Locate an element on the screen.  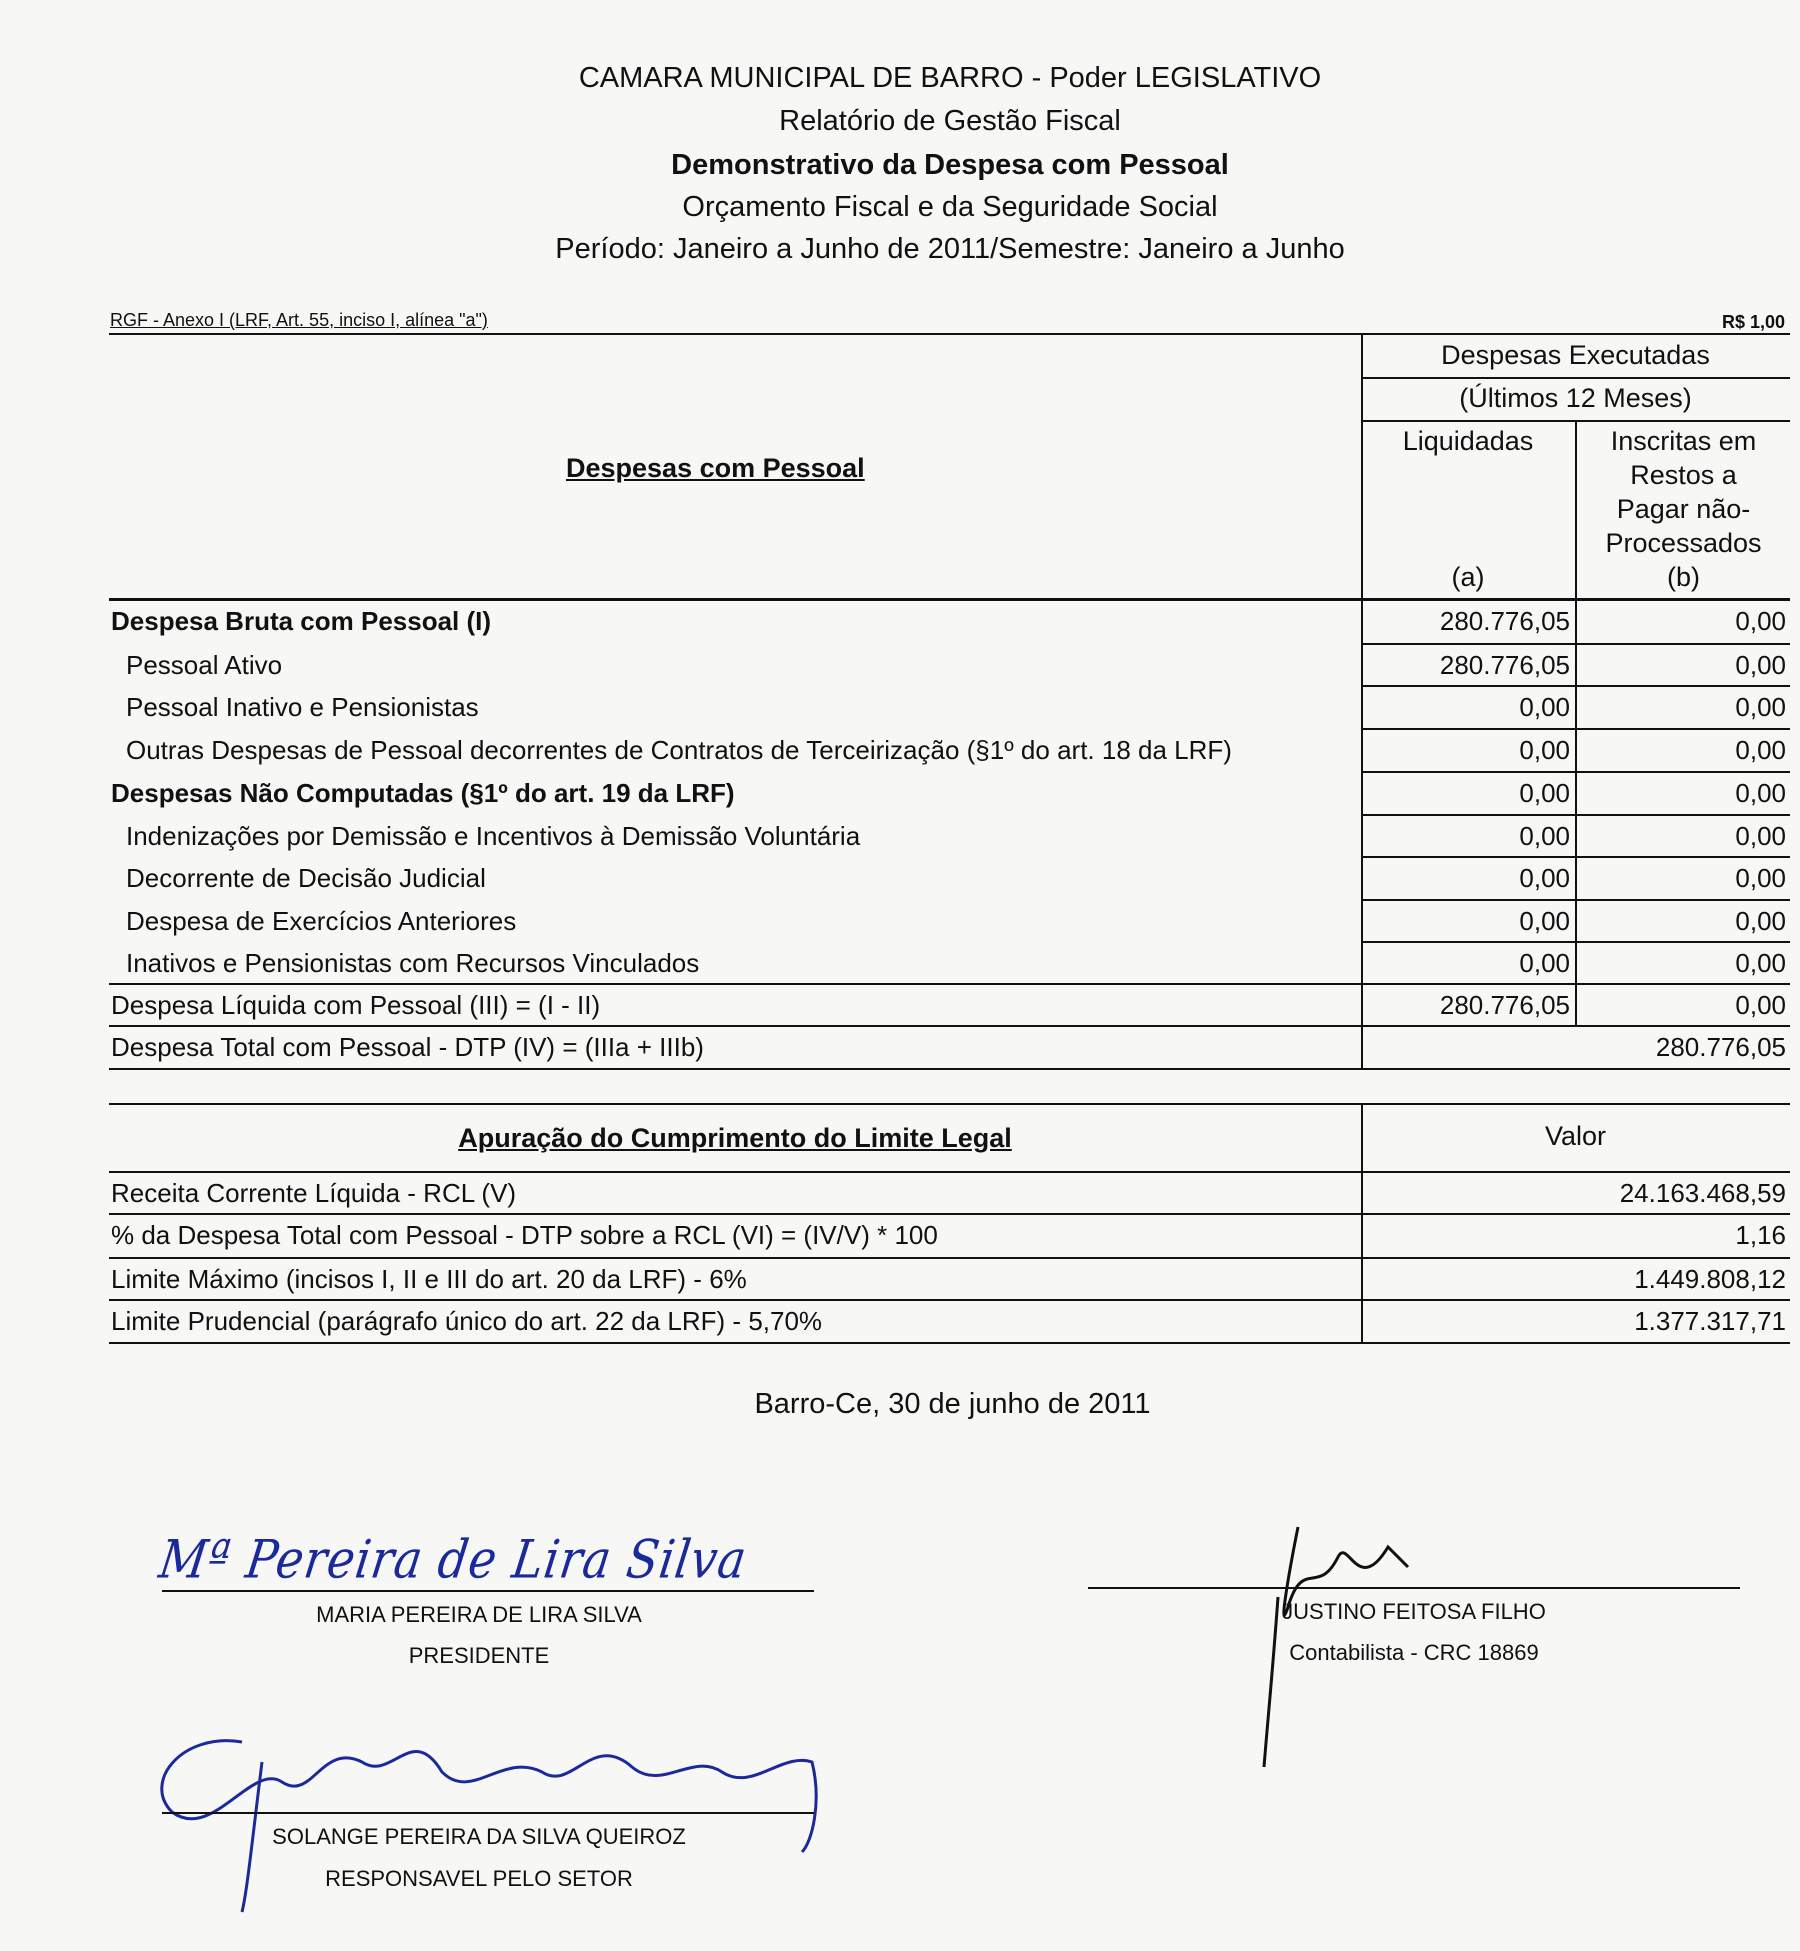
row-label: Decorrente de Decisão Judicial is located at coordinates (306, 878).